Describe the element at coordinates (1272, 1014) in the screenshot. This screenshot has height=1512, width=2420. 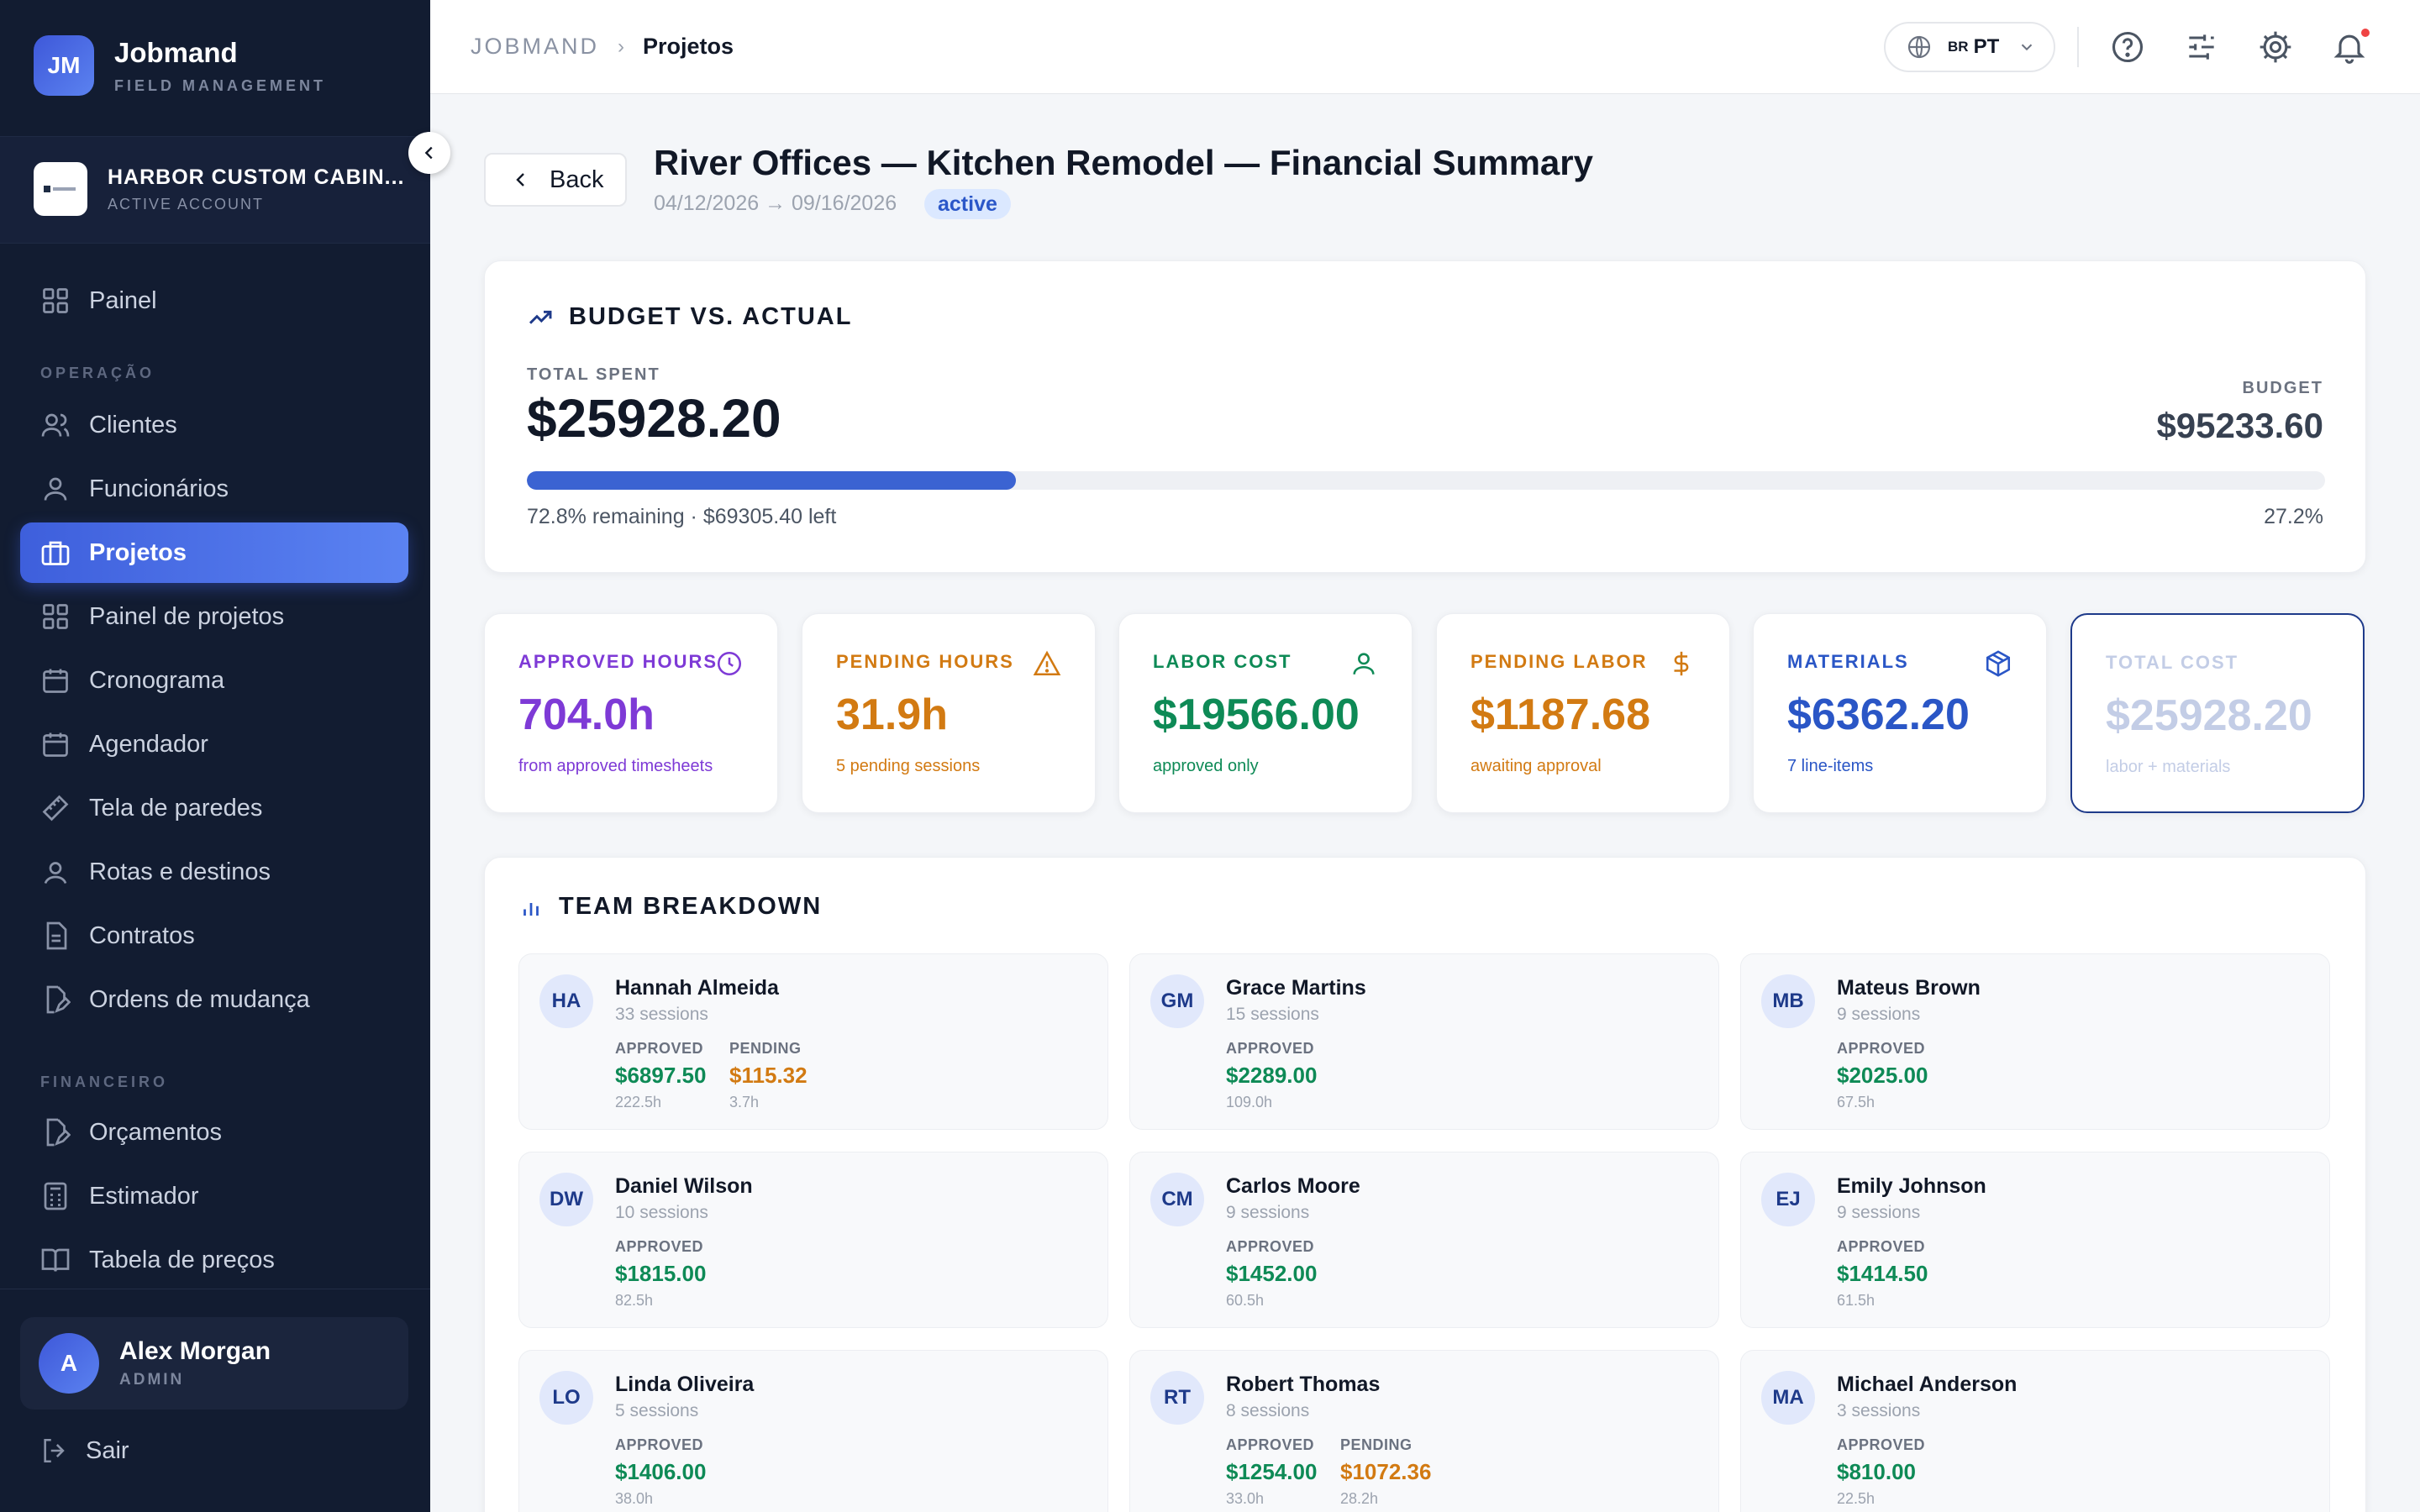
I see `member-sessions: 15 sessions` at that location.